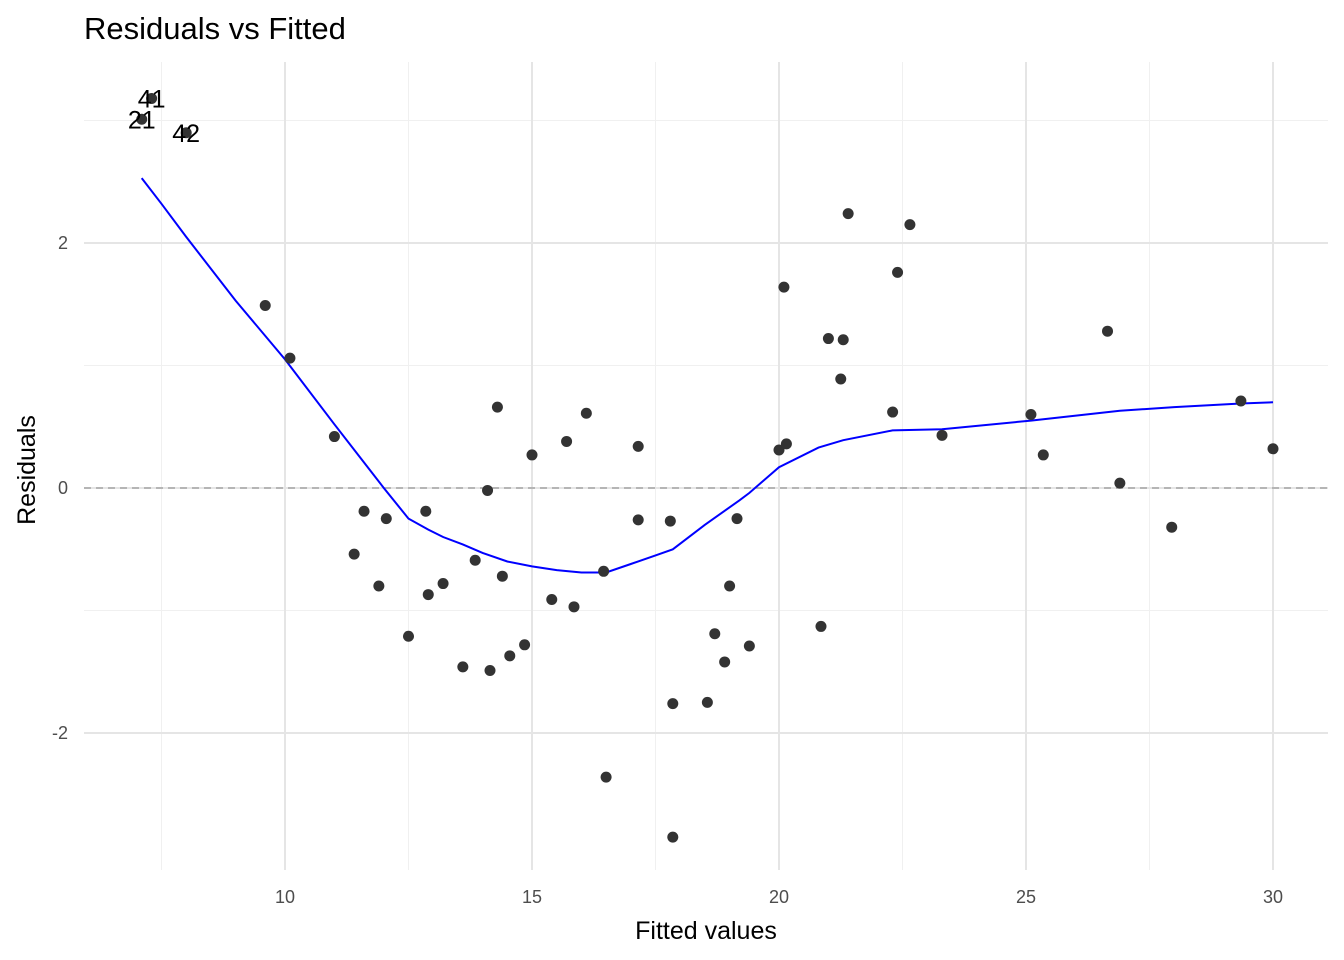  Describe the element at coordinates (285, 897) in the screenshot. I see `x-tick-label: 10` at that location.